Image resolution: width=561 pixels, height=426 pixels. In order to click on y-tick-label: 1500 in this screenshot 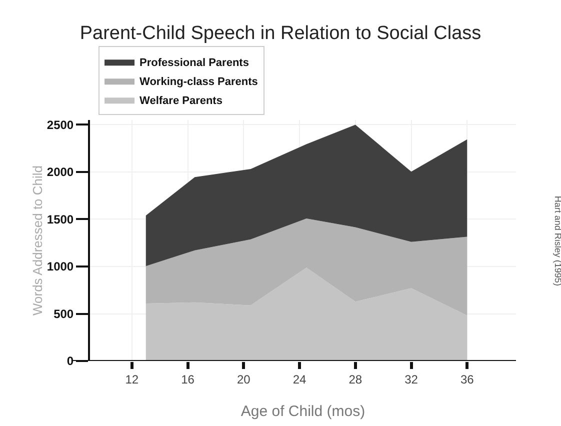, I will do `click(60, 219)`.